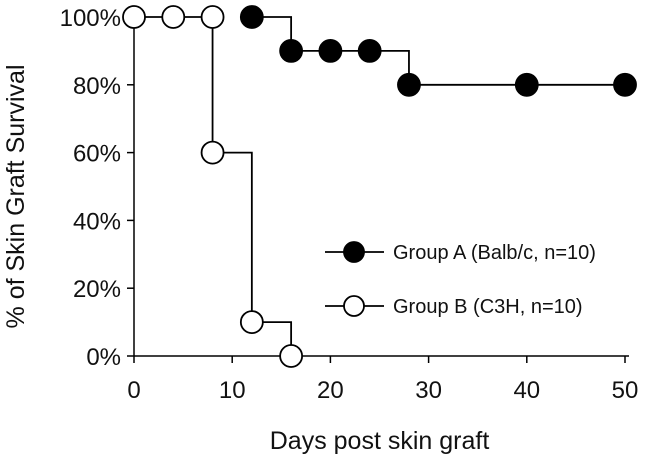  I want to click on y-tick-label: 40%, so click(97, 221).